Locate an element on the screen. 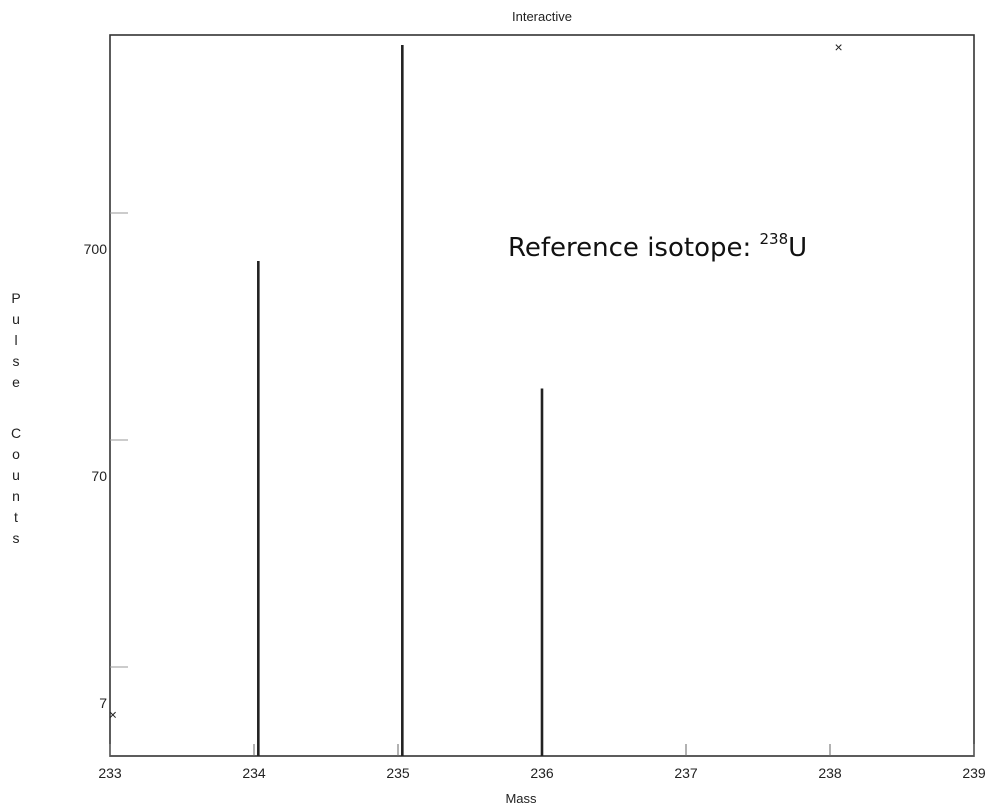  y-tick-labels: 7 70 700 is located at coordinates (96, 476).